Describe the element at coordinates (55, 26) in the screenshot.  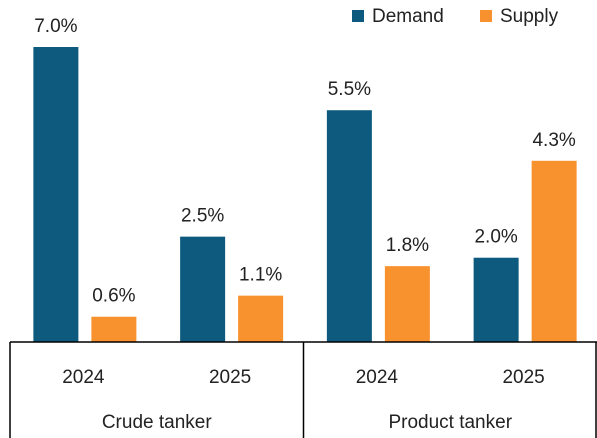
I see `data-label: 7.0%` at that location.